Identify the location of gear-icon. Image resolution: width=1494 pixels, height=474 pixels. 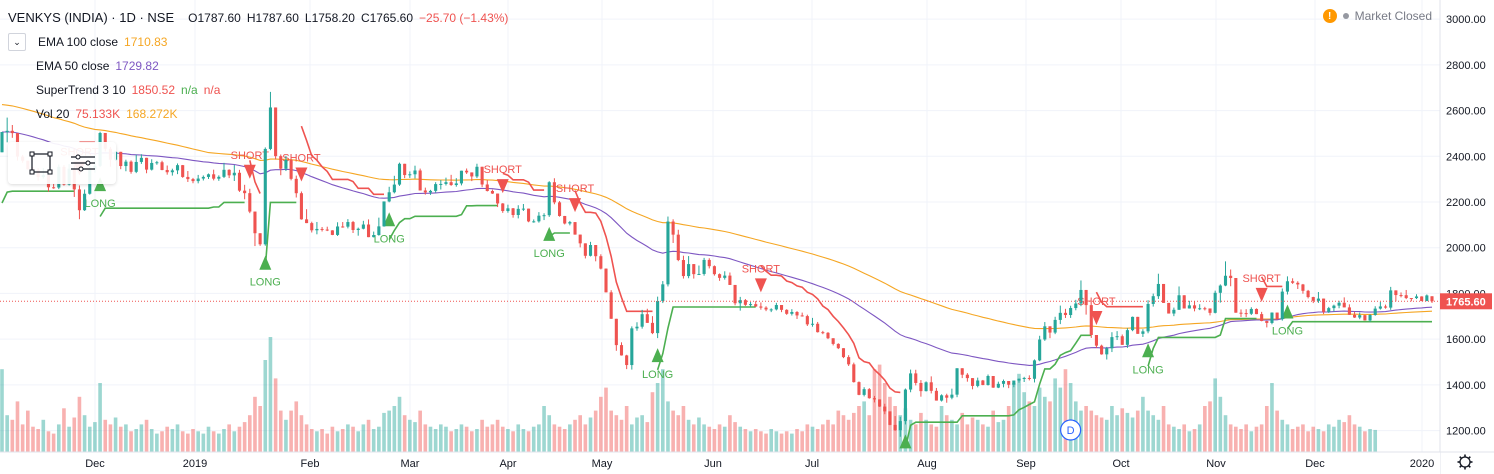
(1465, 462).